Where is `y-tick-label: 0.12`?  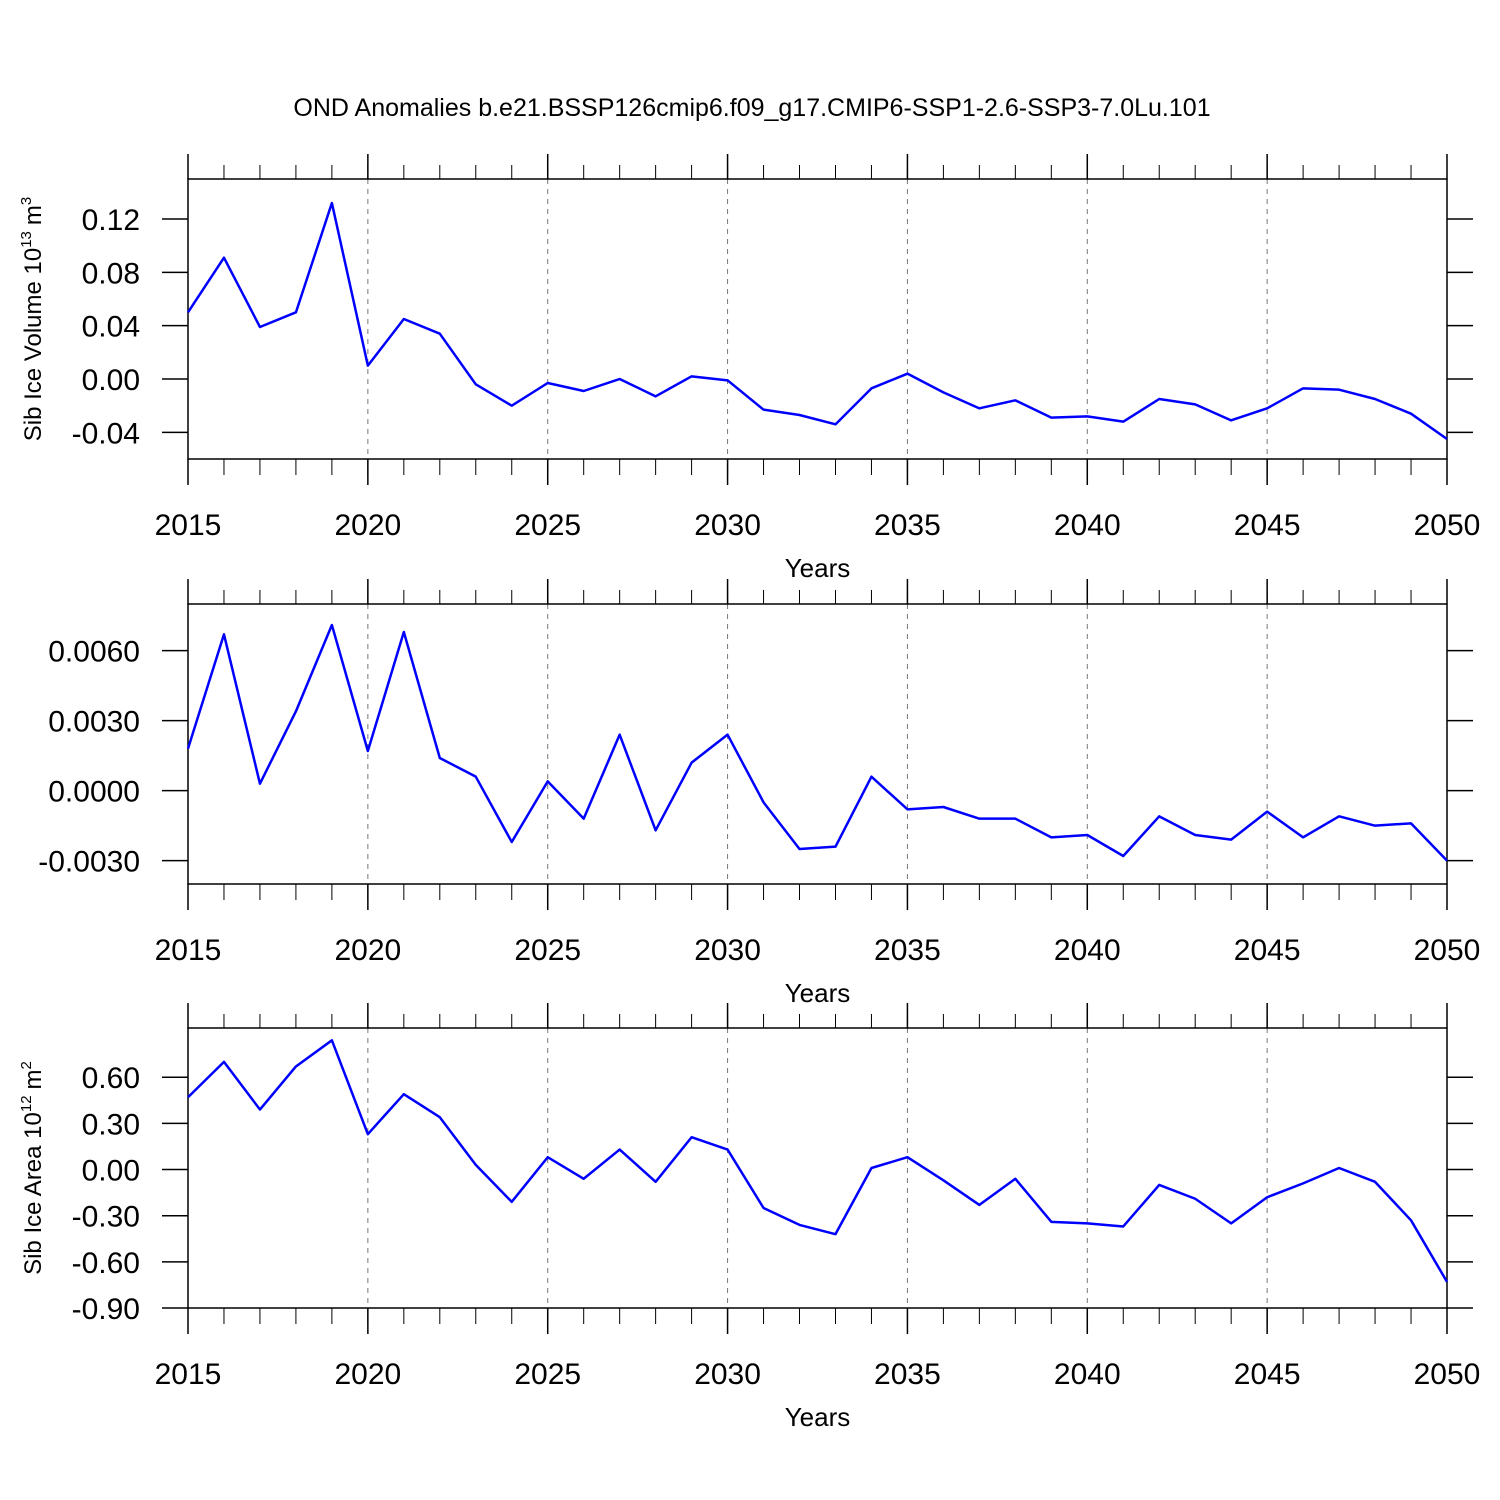
y-tick-label: 0.12 is located at coordinates (111, 220).